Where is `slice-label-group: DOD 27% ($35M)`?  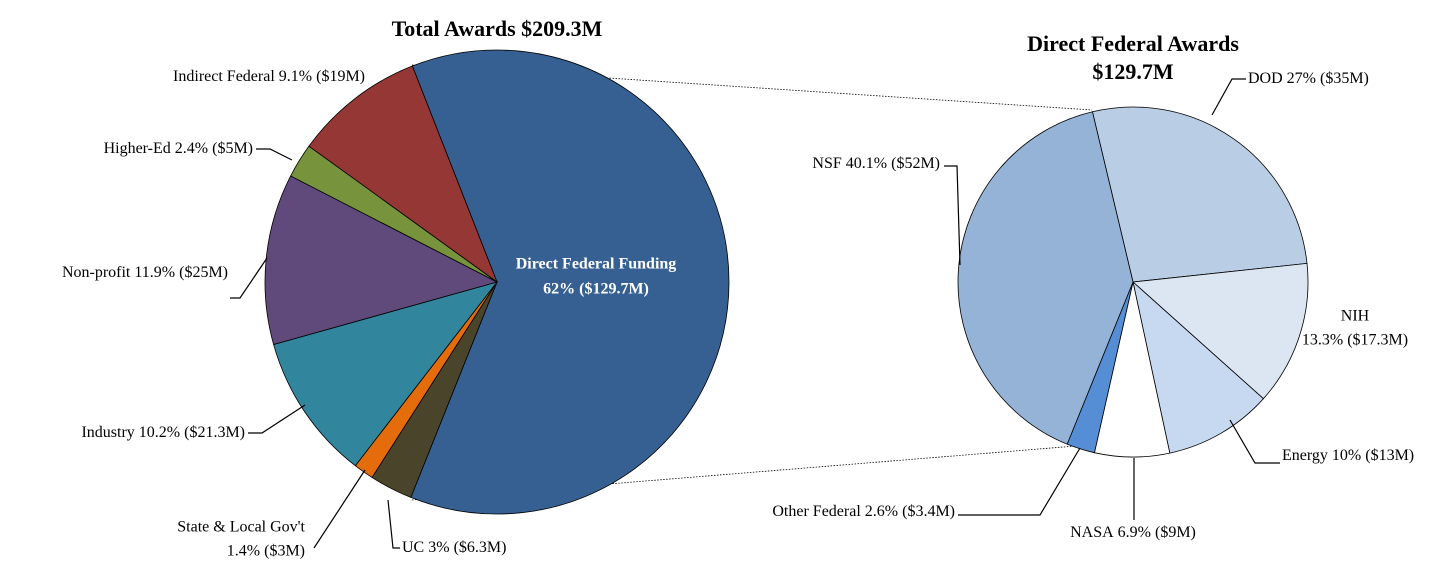
slice-label-group: DOD 27% ($35M) is located at coordinates (1308, 78).